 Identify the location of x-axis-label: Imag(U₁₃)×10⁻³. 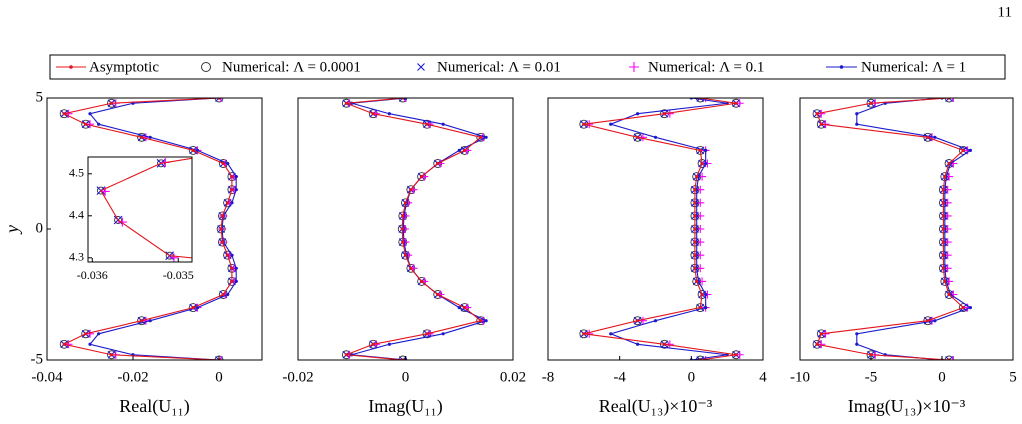
(907, 406).